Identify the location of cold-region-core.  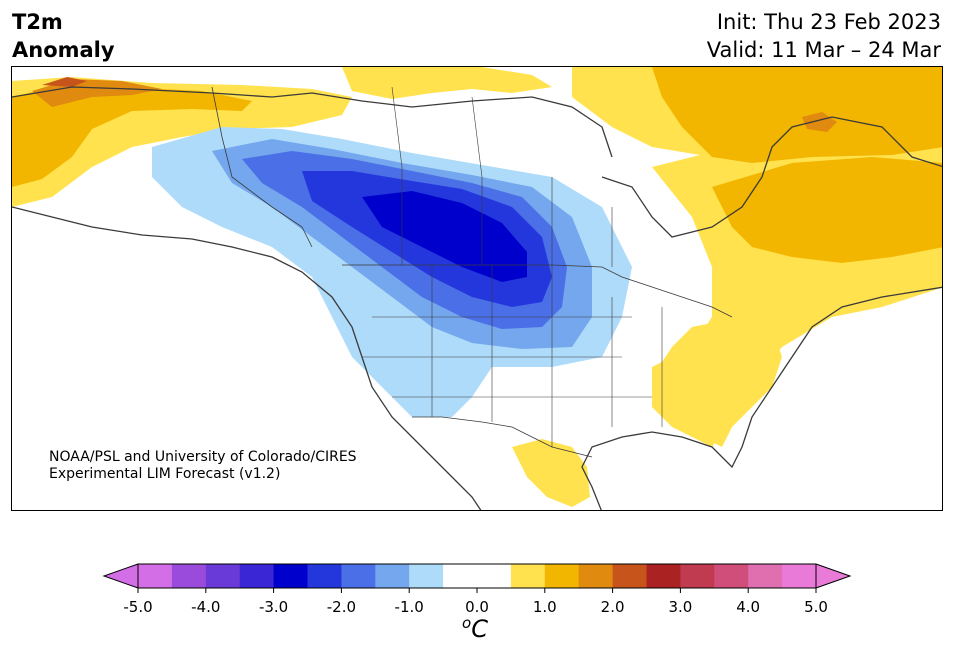
(444, 236).